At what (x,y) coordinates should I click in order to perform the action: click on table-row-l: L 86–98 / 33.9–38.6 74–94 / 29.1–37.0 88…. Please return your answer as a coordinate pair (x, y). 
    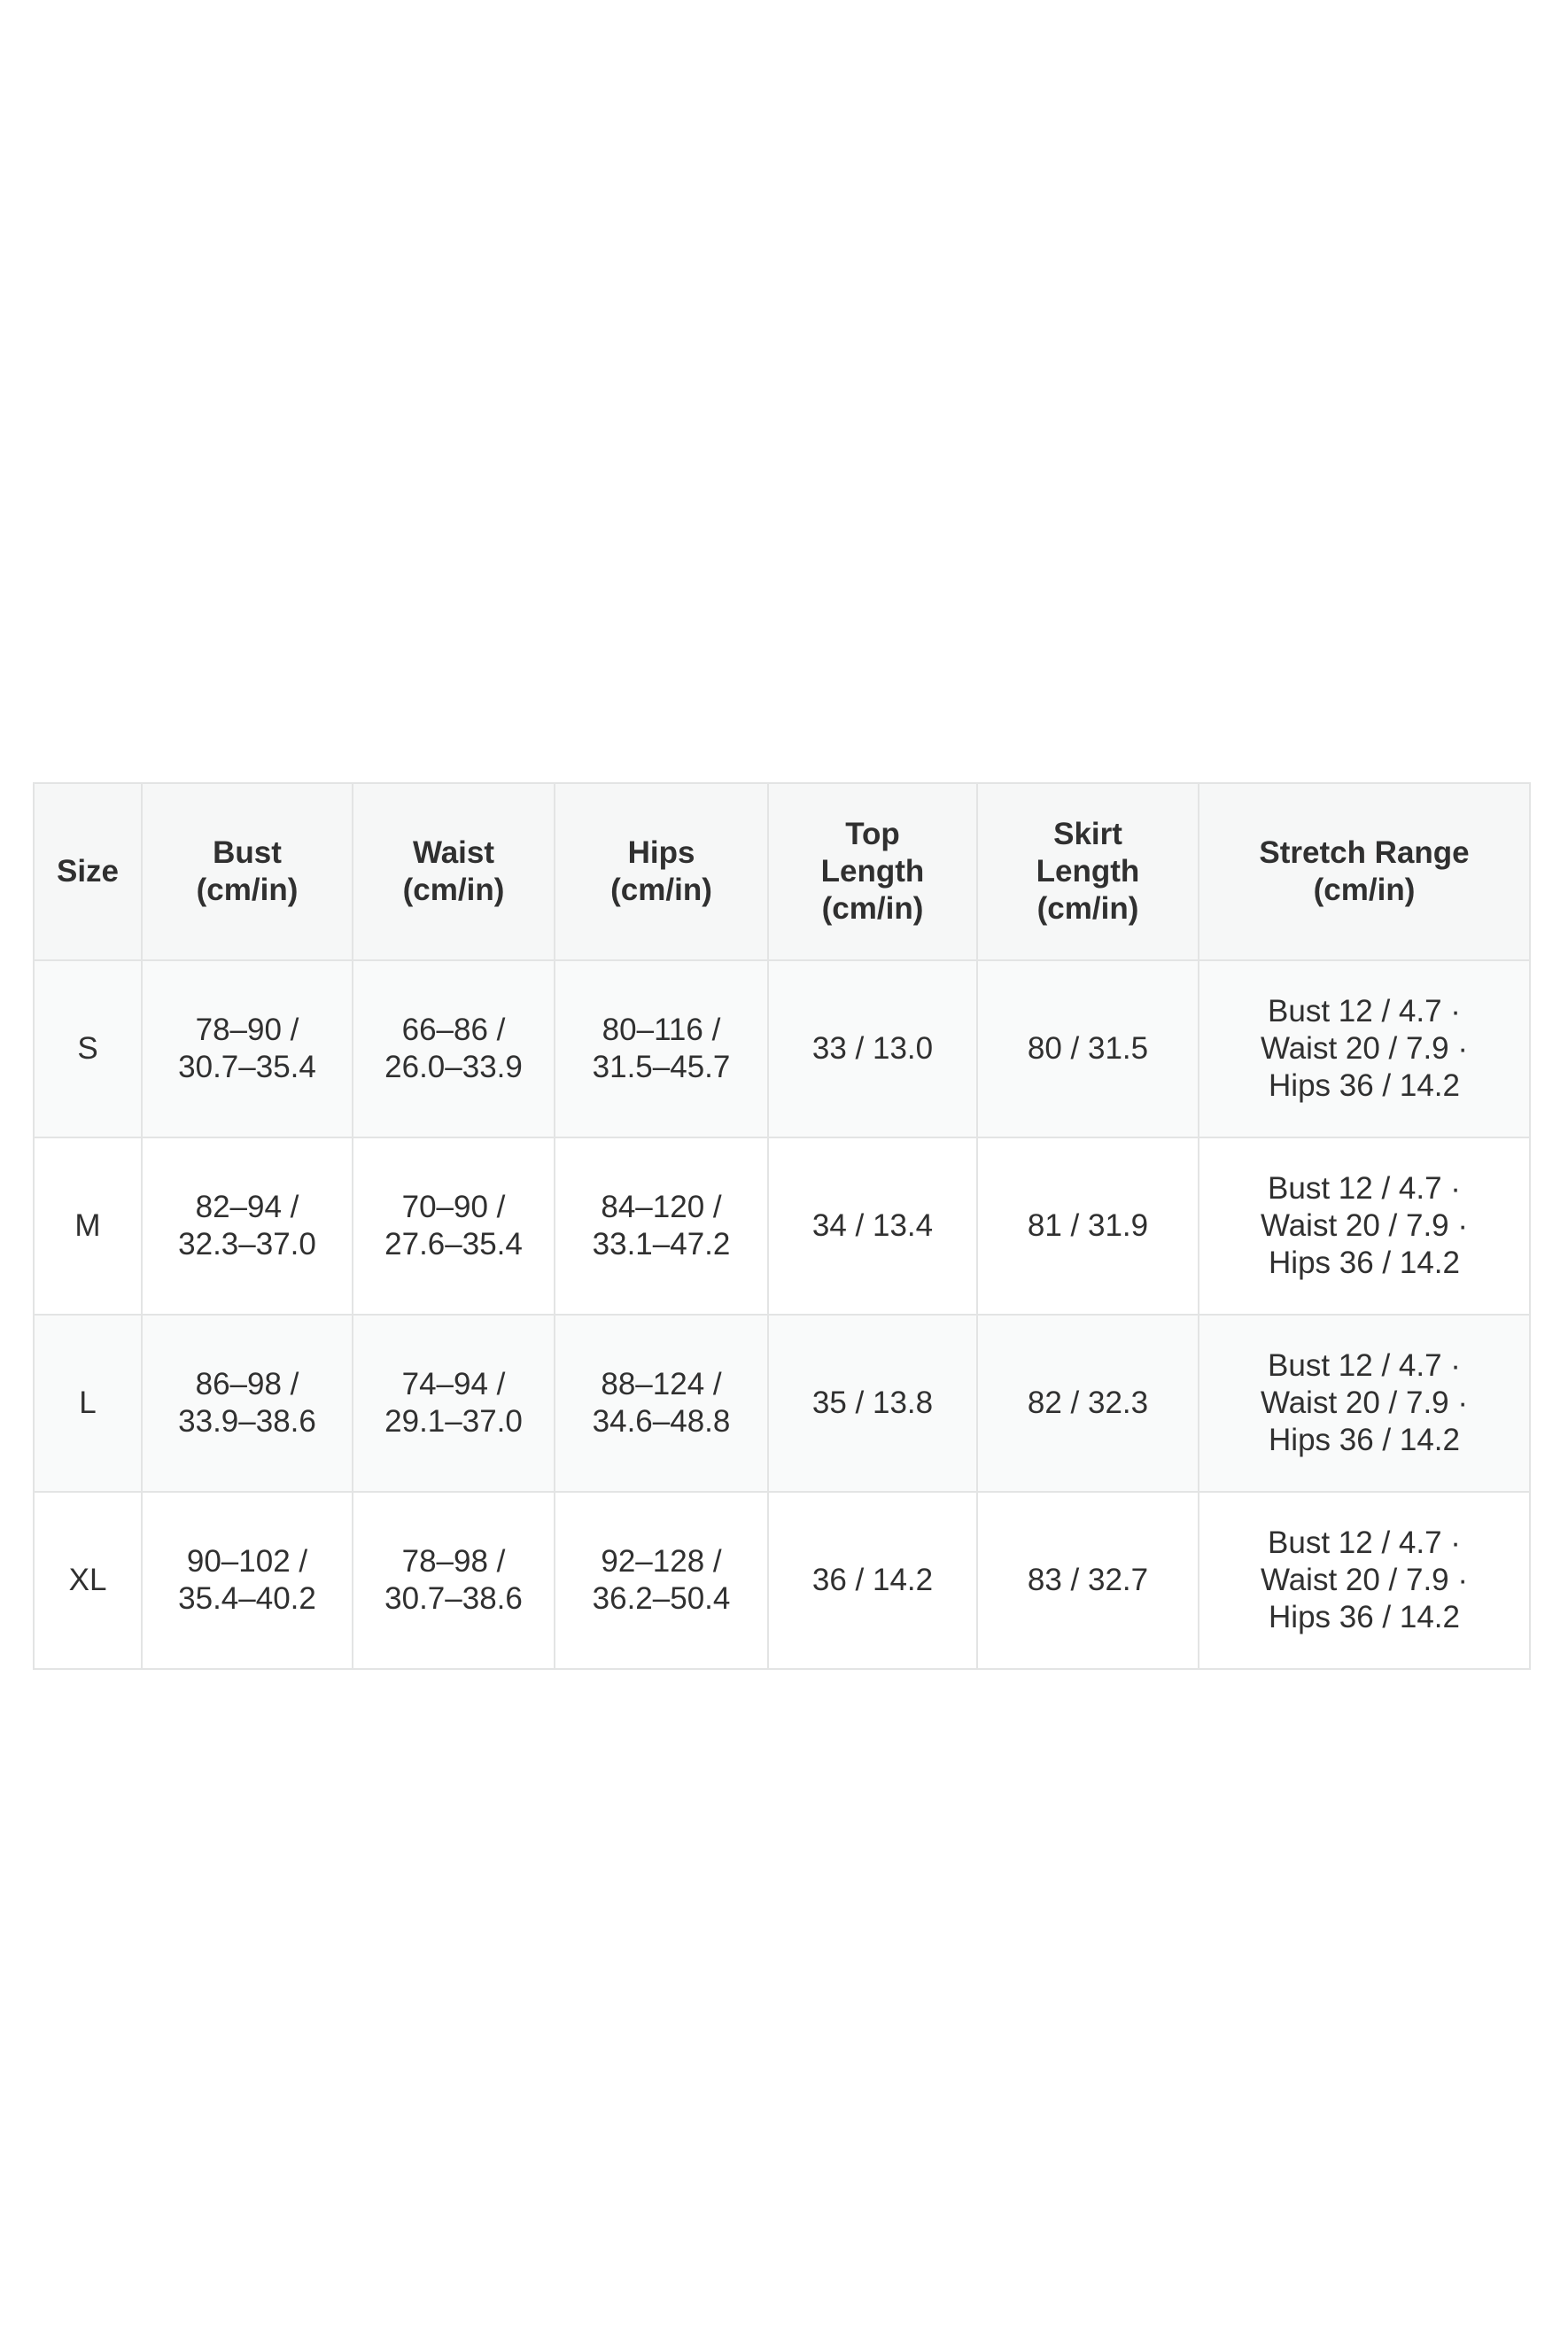
    Looking at the image, I should click on (782, 1403).